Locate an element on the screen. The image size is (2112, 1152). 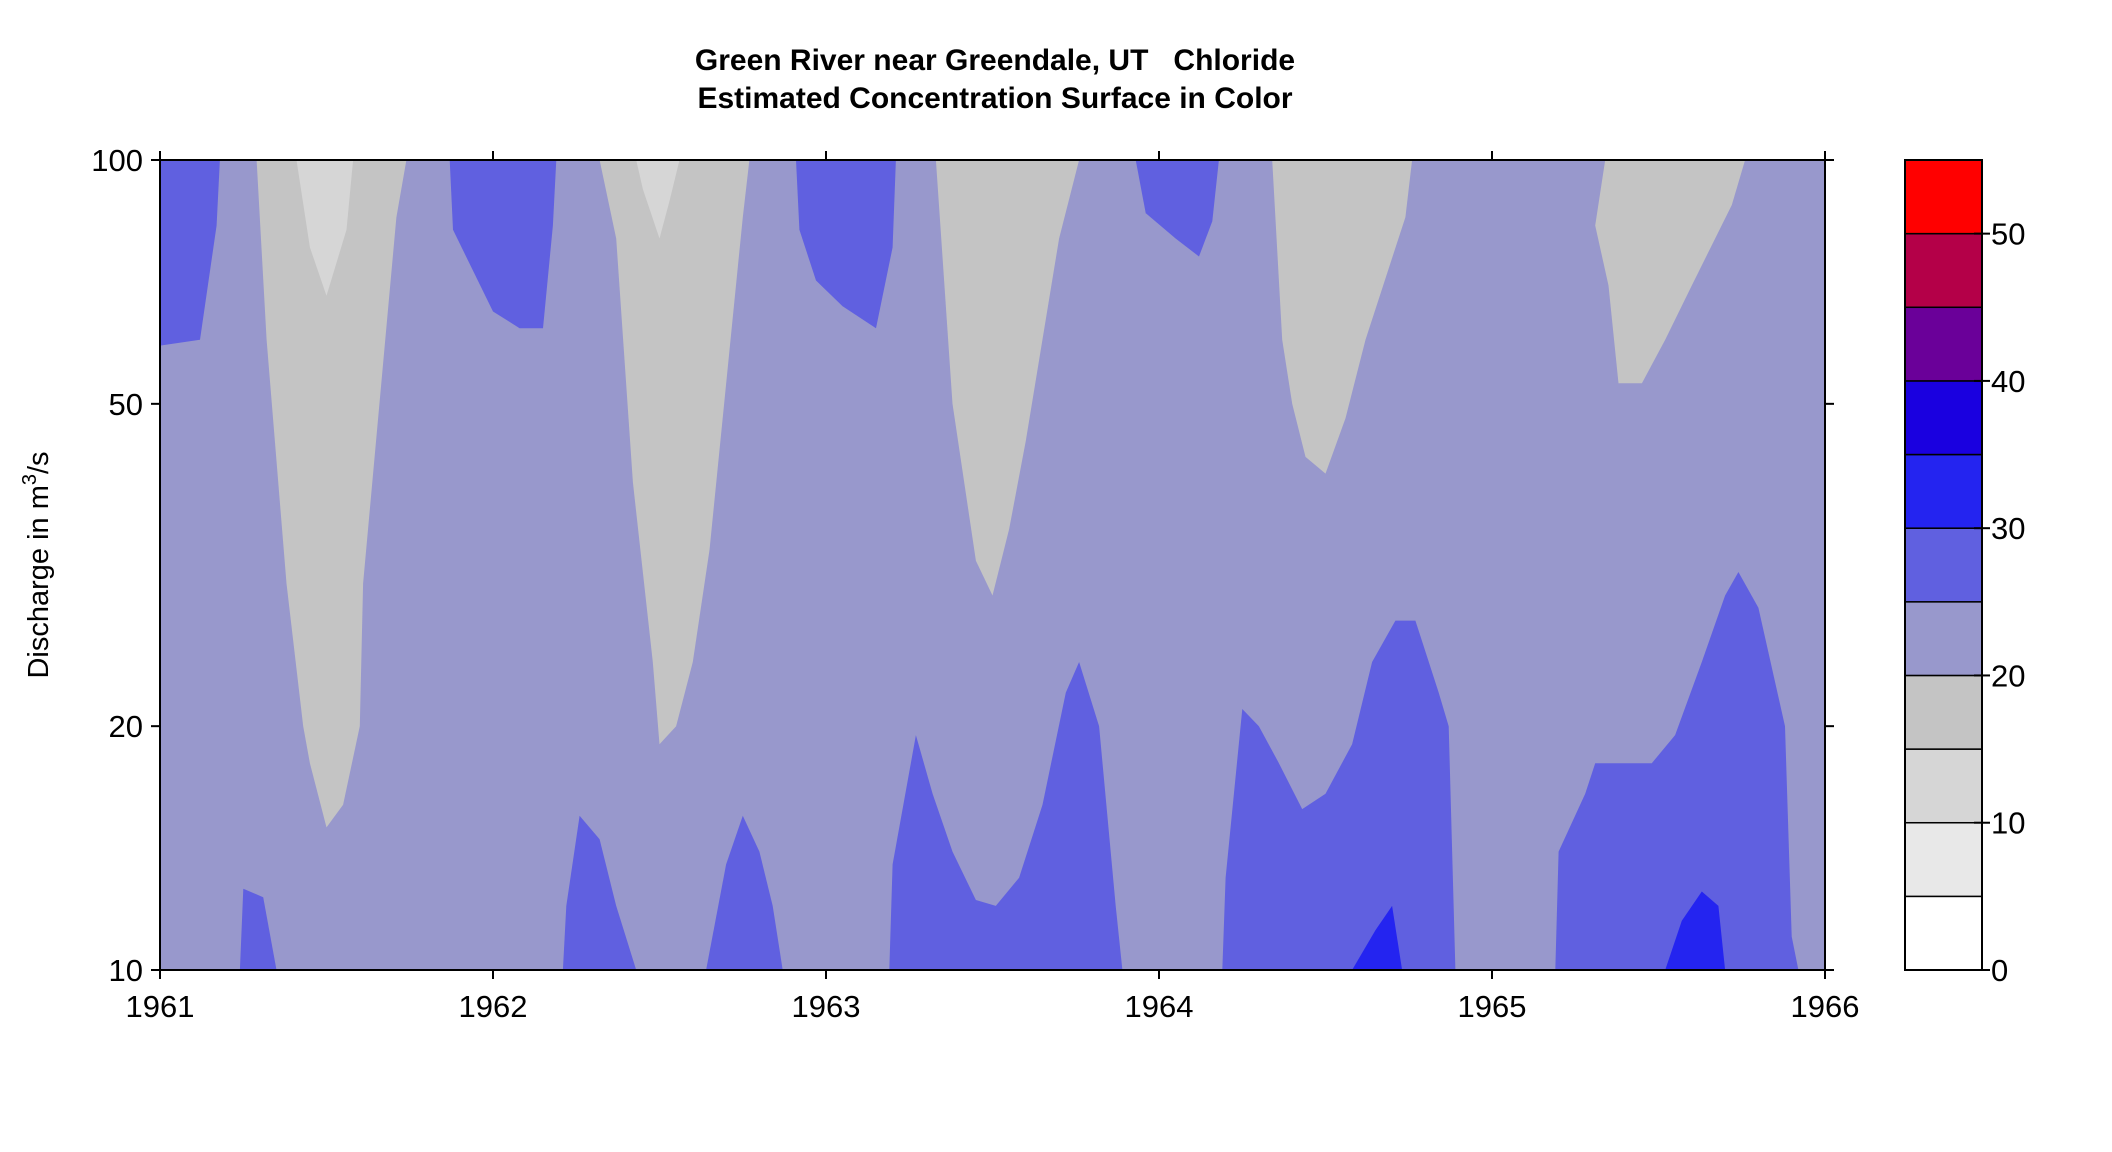
x-tick-label-6: 1966 is located at coordinates (1825, 1006).